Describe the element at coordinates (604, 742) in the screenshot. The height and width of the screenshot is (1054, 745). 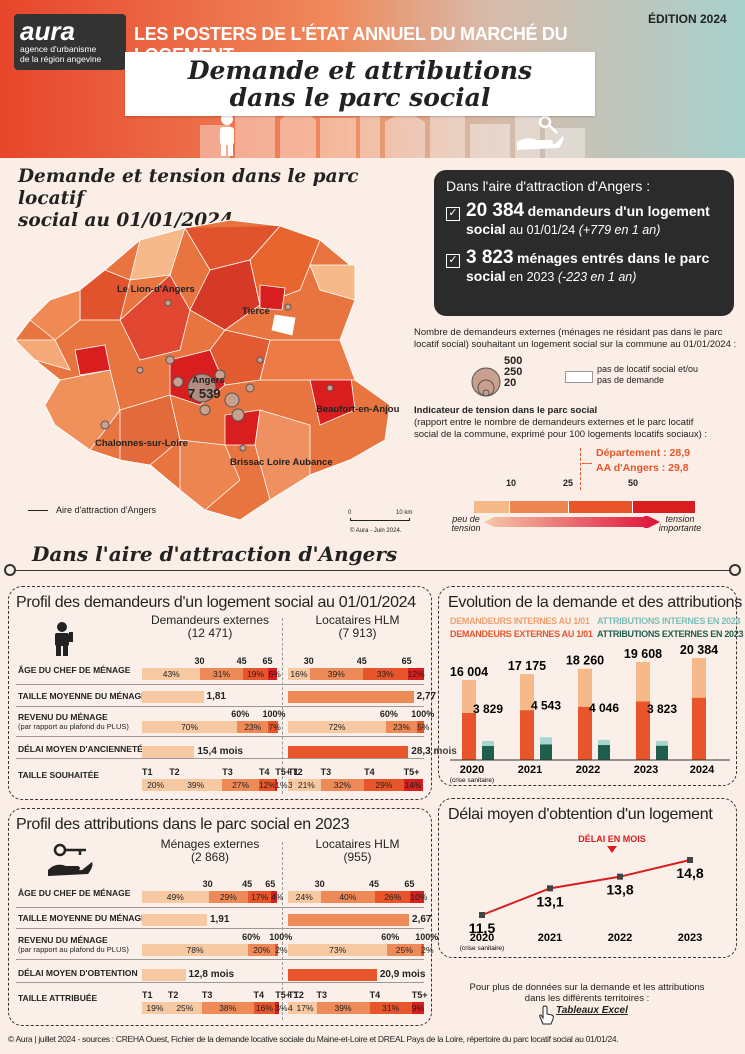
I see `bar-att-int-2022` at that location.